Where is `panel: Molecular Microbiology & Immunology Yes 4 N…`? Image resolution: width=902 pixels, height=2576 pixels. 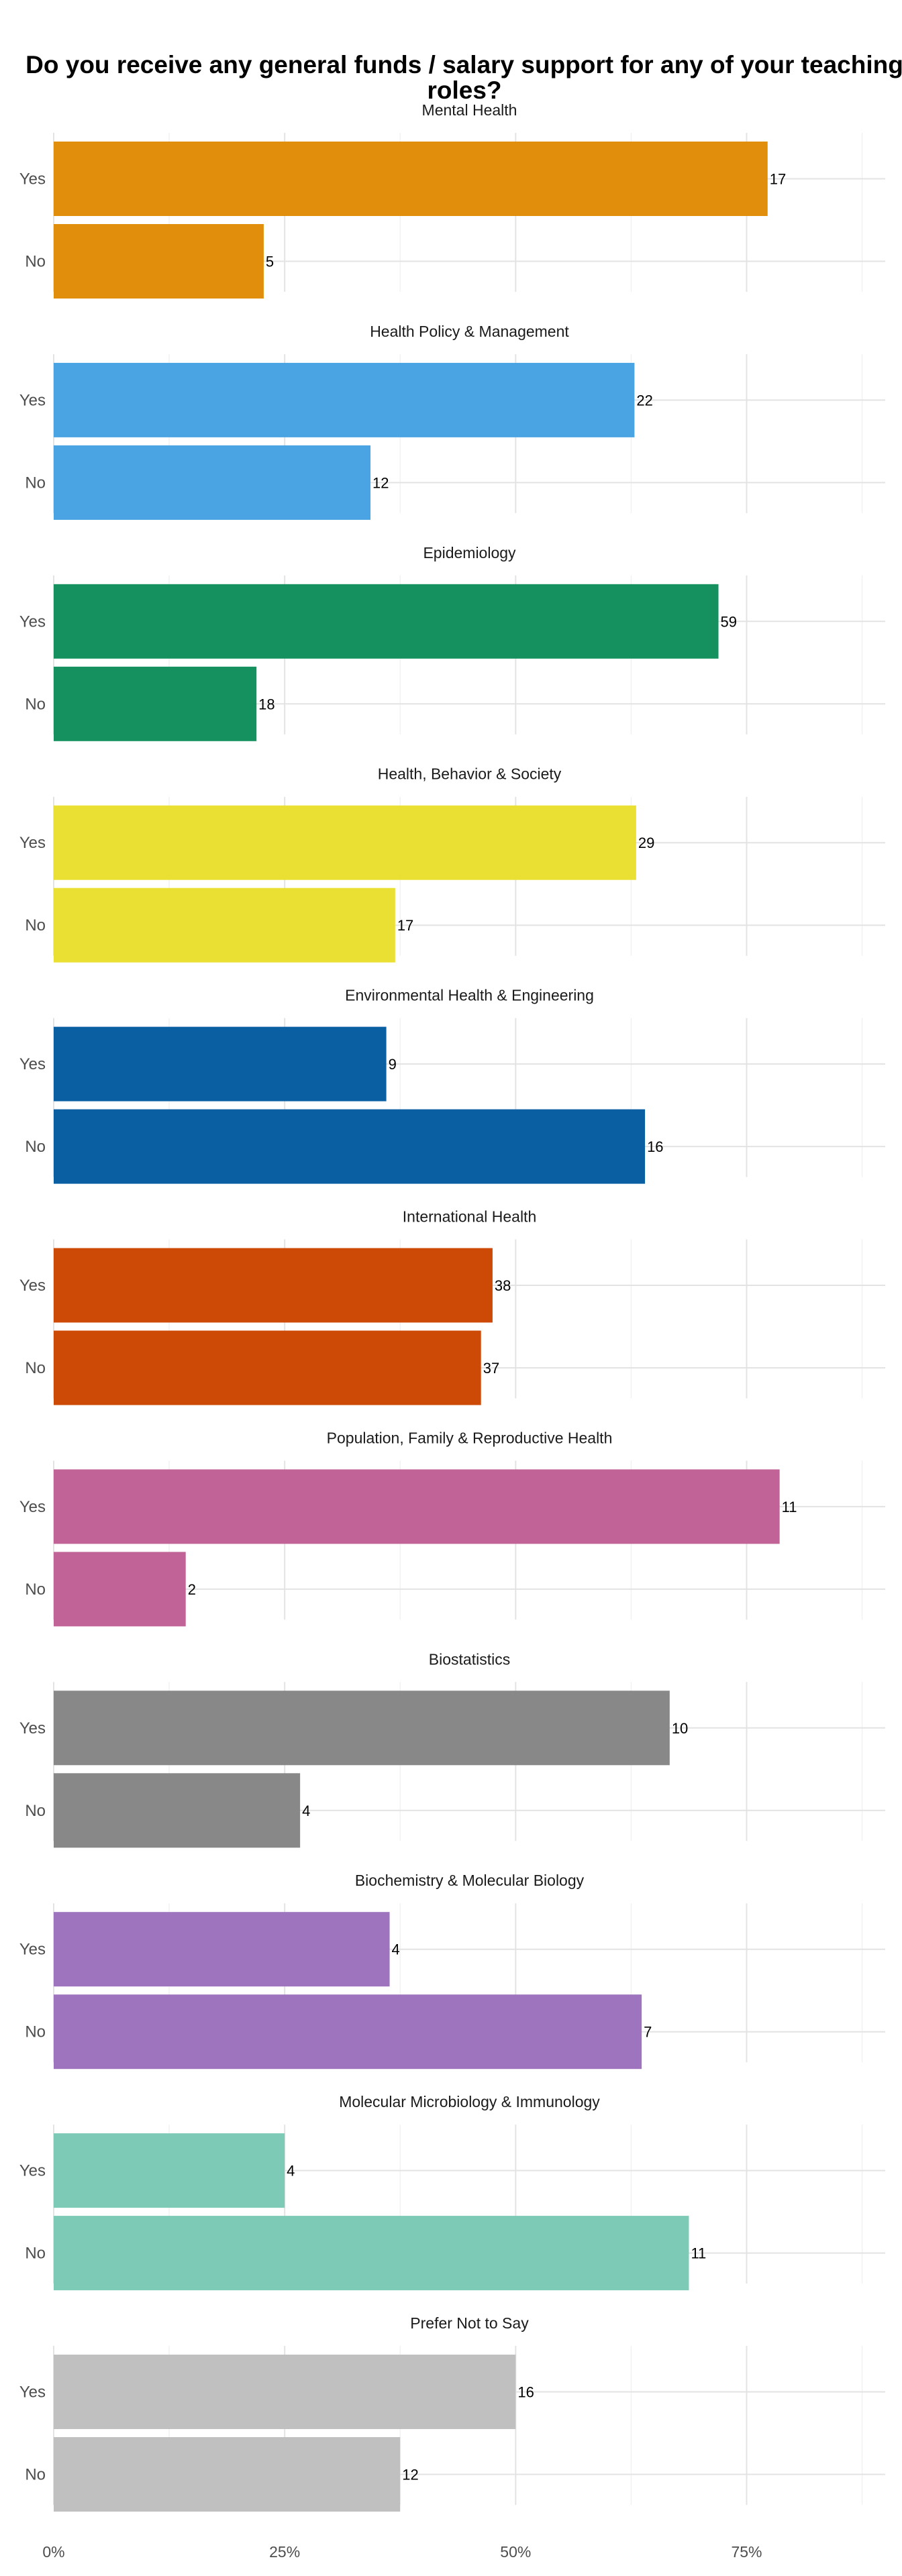
panel: Molecular Microbiology & Immunology Yes 4 N… is located at coordinates (452, 2192).